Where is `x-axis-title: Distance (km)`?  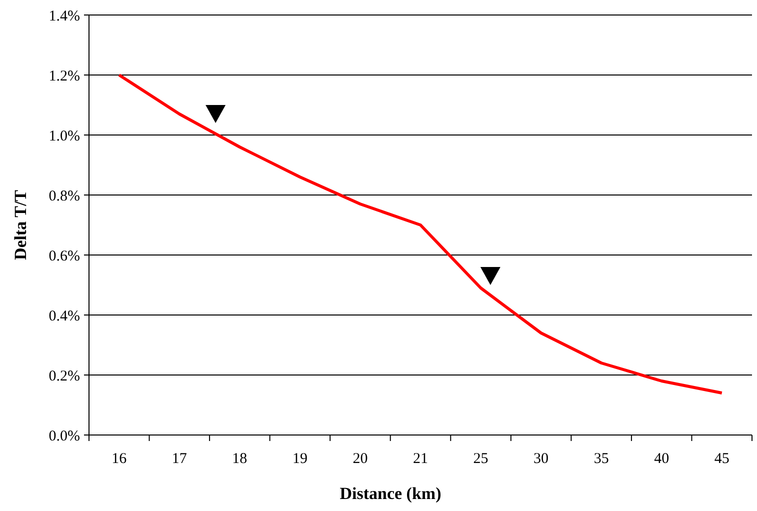
x-axis-title: Distance (km) is located at coordinates (391, 493).